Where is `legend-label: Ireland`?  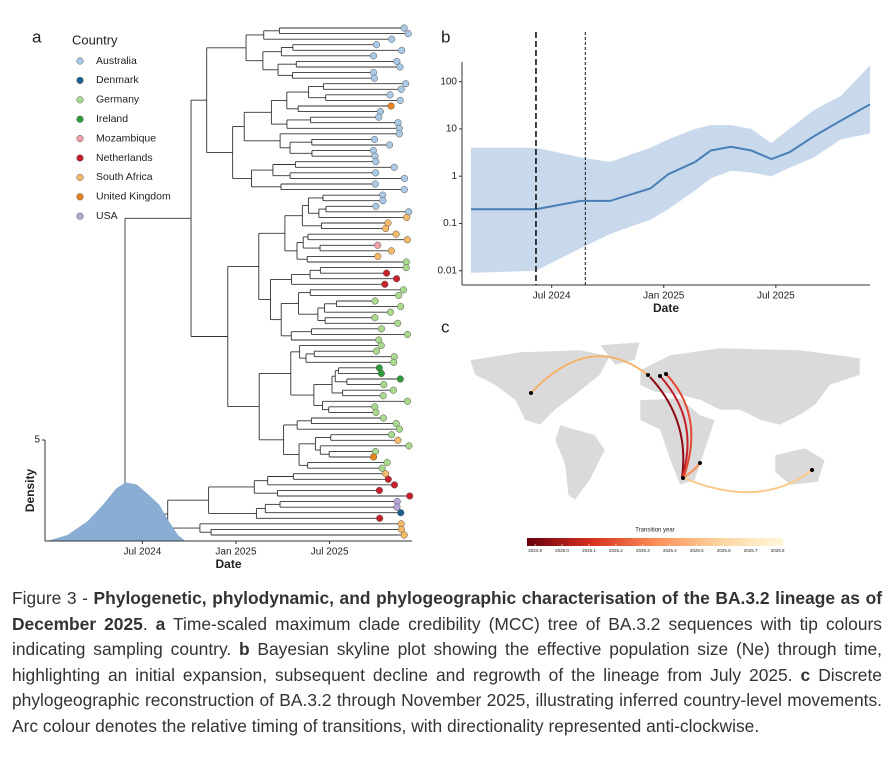 legend-label: Ireland is located at coordinates (112, 119).